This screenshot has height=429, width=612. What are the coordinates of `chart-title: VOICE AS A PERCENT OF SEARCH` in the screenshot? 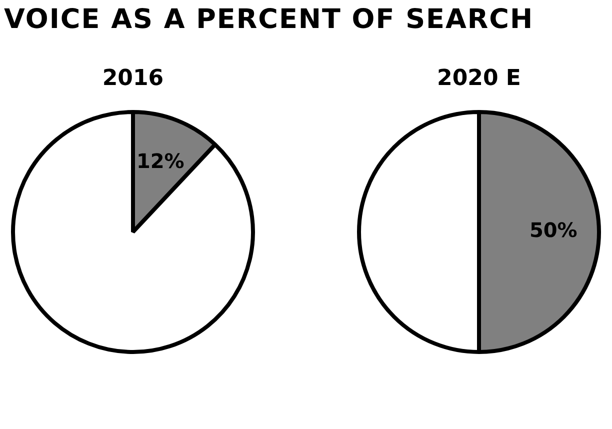 It's located at (269, 19).